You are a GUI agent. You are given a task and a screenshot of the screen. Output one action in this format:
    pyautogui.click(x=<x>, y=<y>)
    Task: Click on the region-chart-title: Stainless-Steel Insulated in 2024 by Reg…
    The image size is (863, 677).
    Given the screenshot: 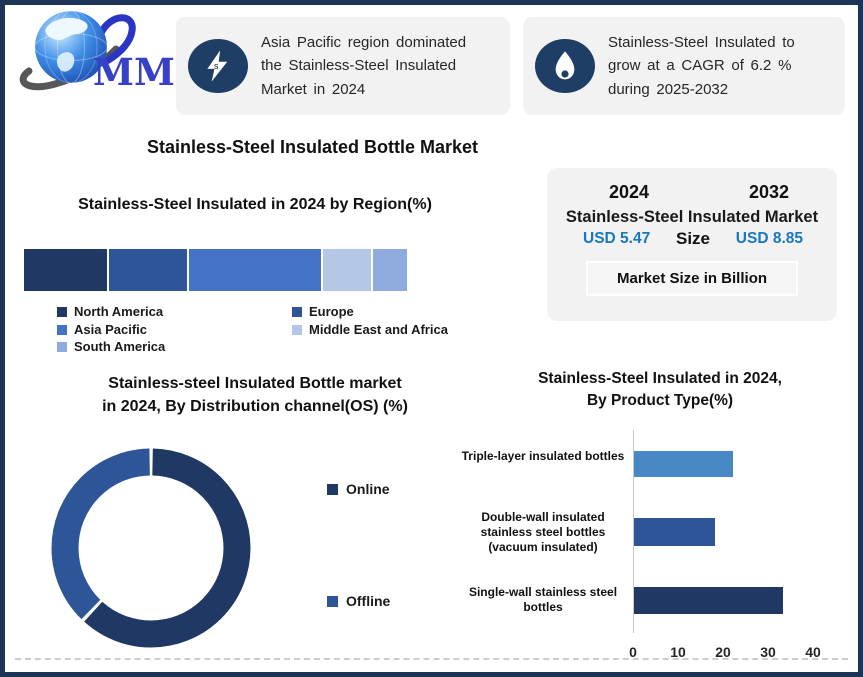 What is the action you would take?
    pyautogui.click(x=255, y=204)
    